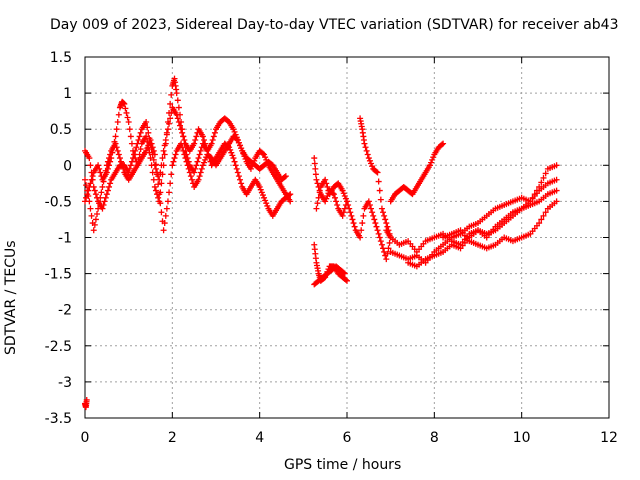  I want to click on x-tick-label: 8, so click(434, 438).